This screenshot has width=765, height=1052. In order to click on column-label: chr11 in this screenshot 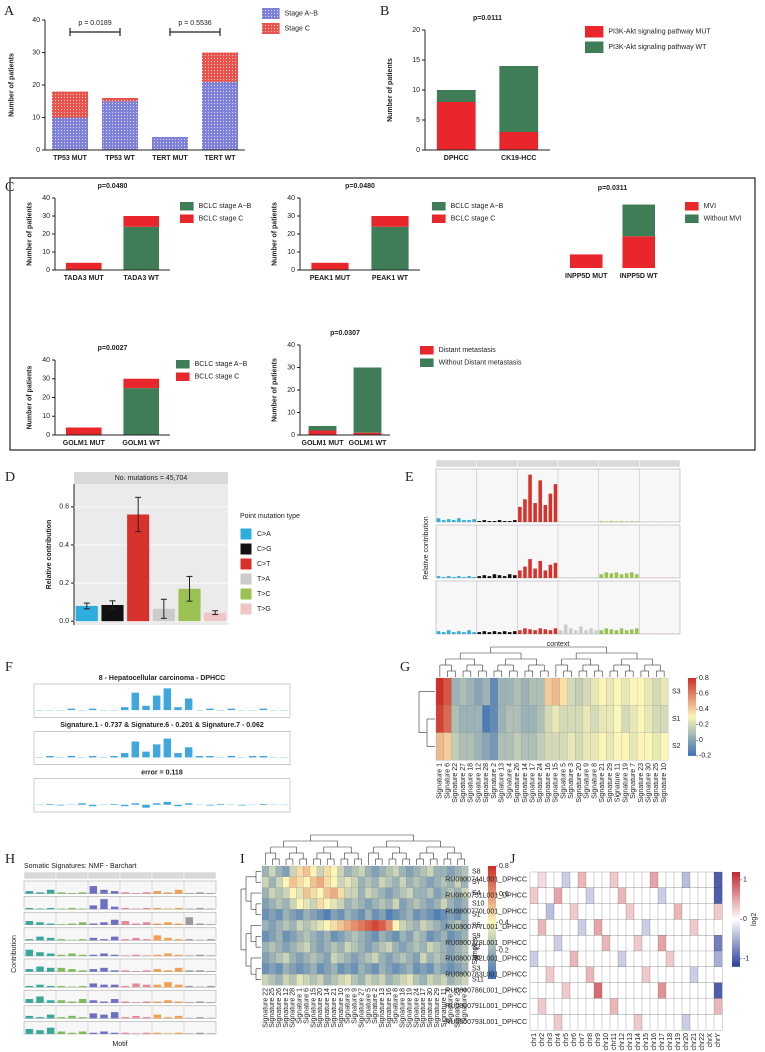, I will do `click(614, 1041)`.